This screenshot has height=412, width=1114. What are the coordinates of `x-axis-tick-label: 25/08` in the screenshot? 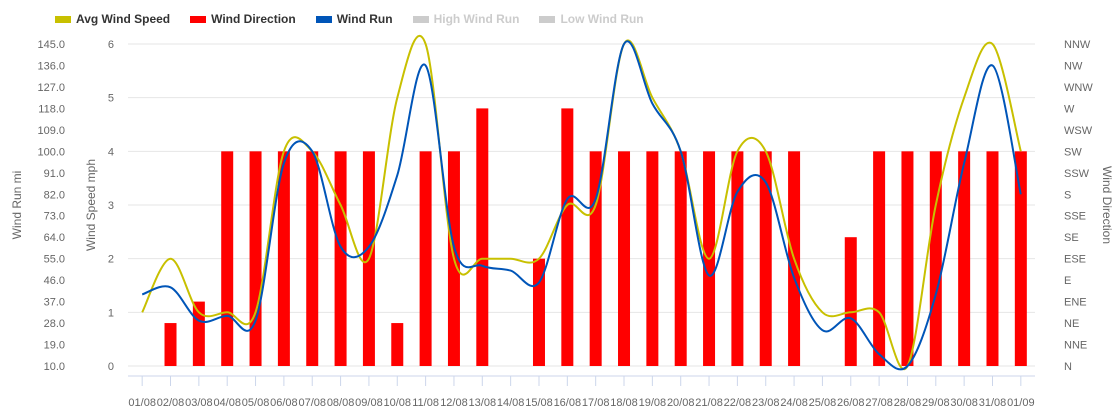 It's located at (823, 403).